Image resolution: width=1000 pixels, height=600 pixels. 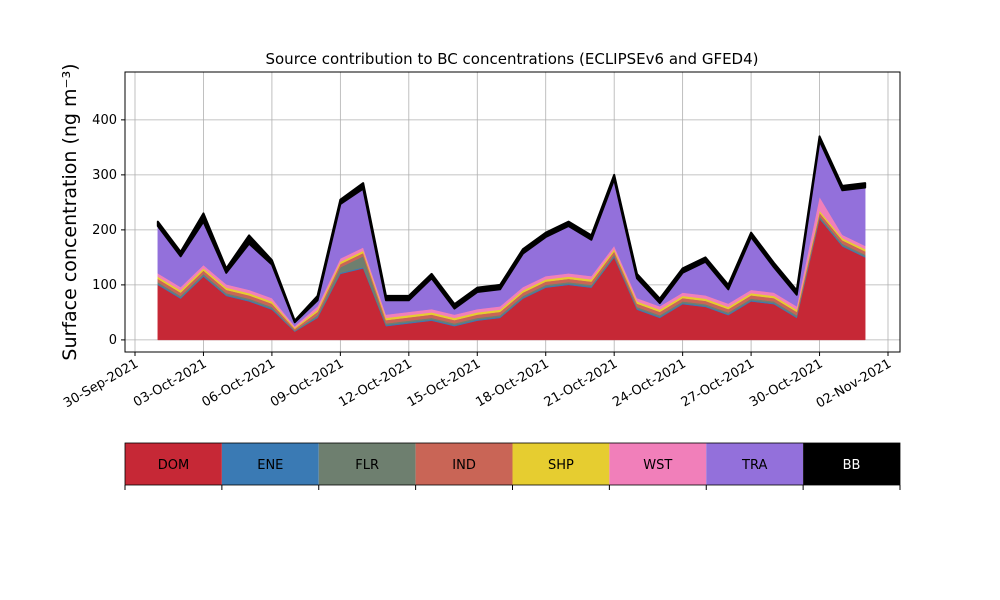 What do you see at coordinates (512, 383) in the screenshot?
I see `x-tick-label: 18-Oct-2021` at bounding box center [512, 383].